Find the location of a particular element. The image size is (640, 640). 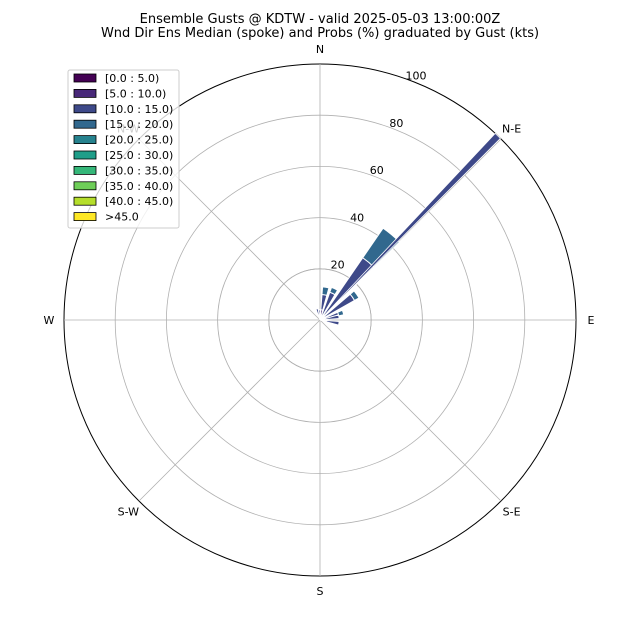

direction-label: W is located at coordinates (49, 320).